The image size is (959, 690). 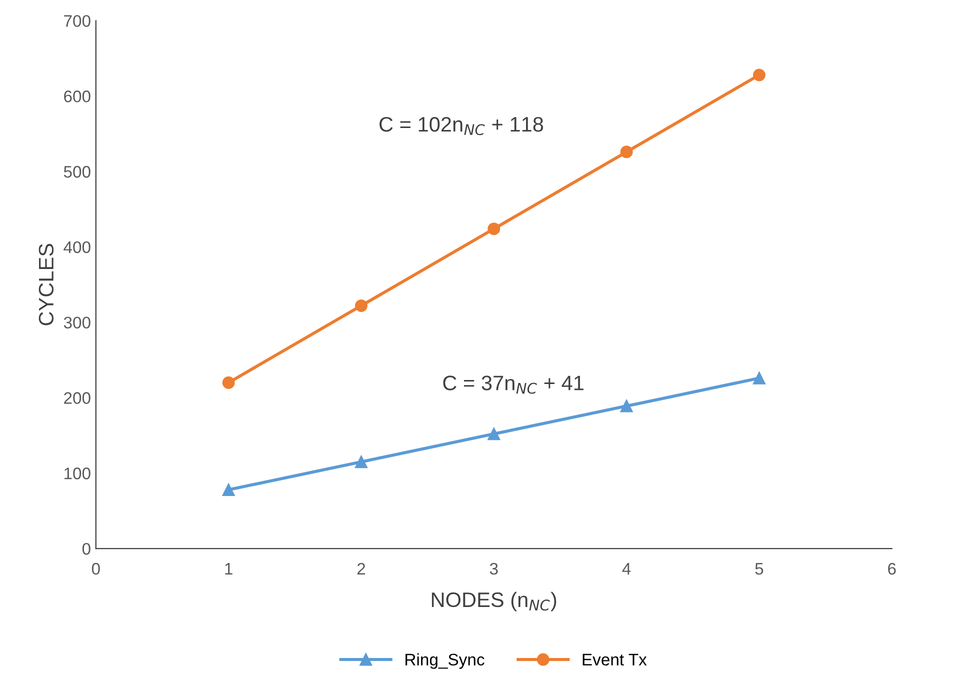 I want to click on x-tick-label: 1, so click(x=228, y=569).